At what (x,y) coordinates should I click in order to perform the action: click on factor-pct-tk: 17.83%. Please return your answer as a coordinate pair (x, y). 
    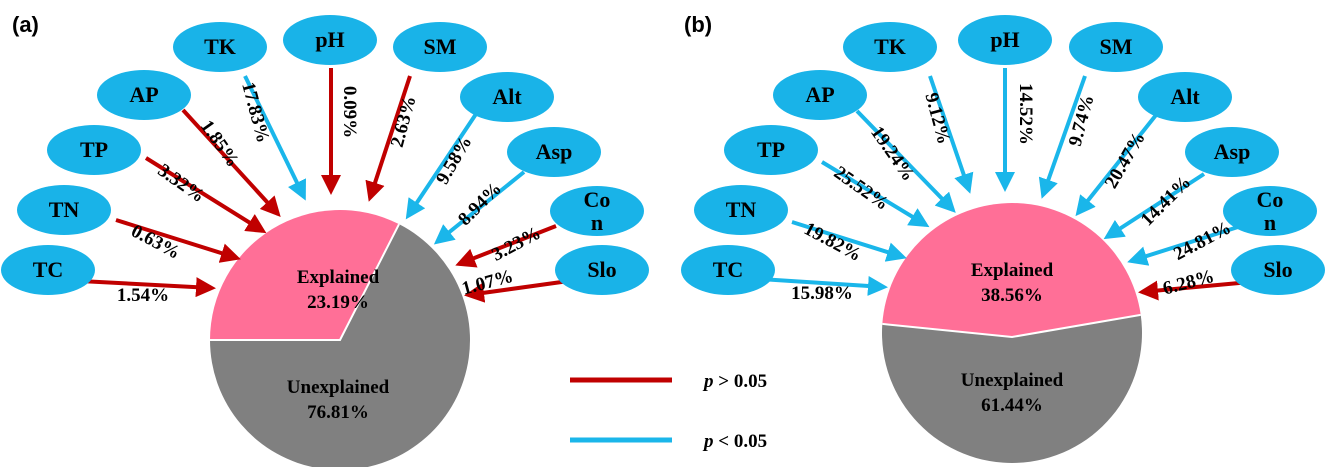
    Looking at the image, I should click on (255, 112).